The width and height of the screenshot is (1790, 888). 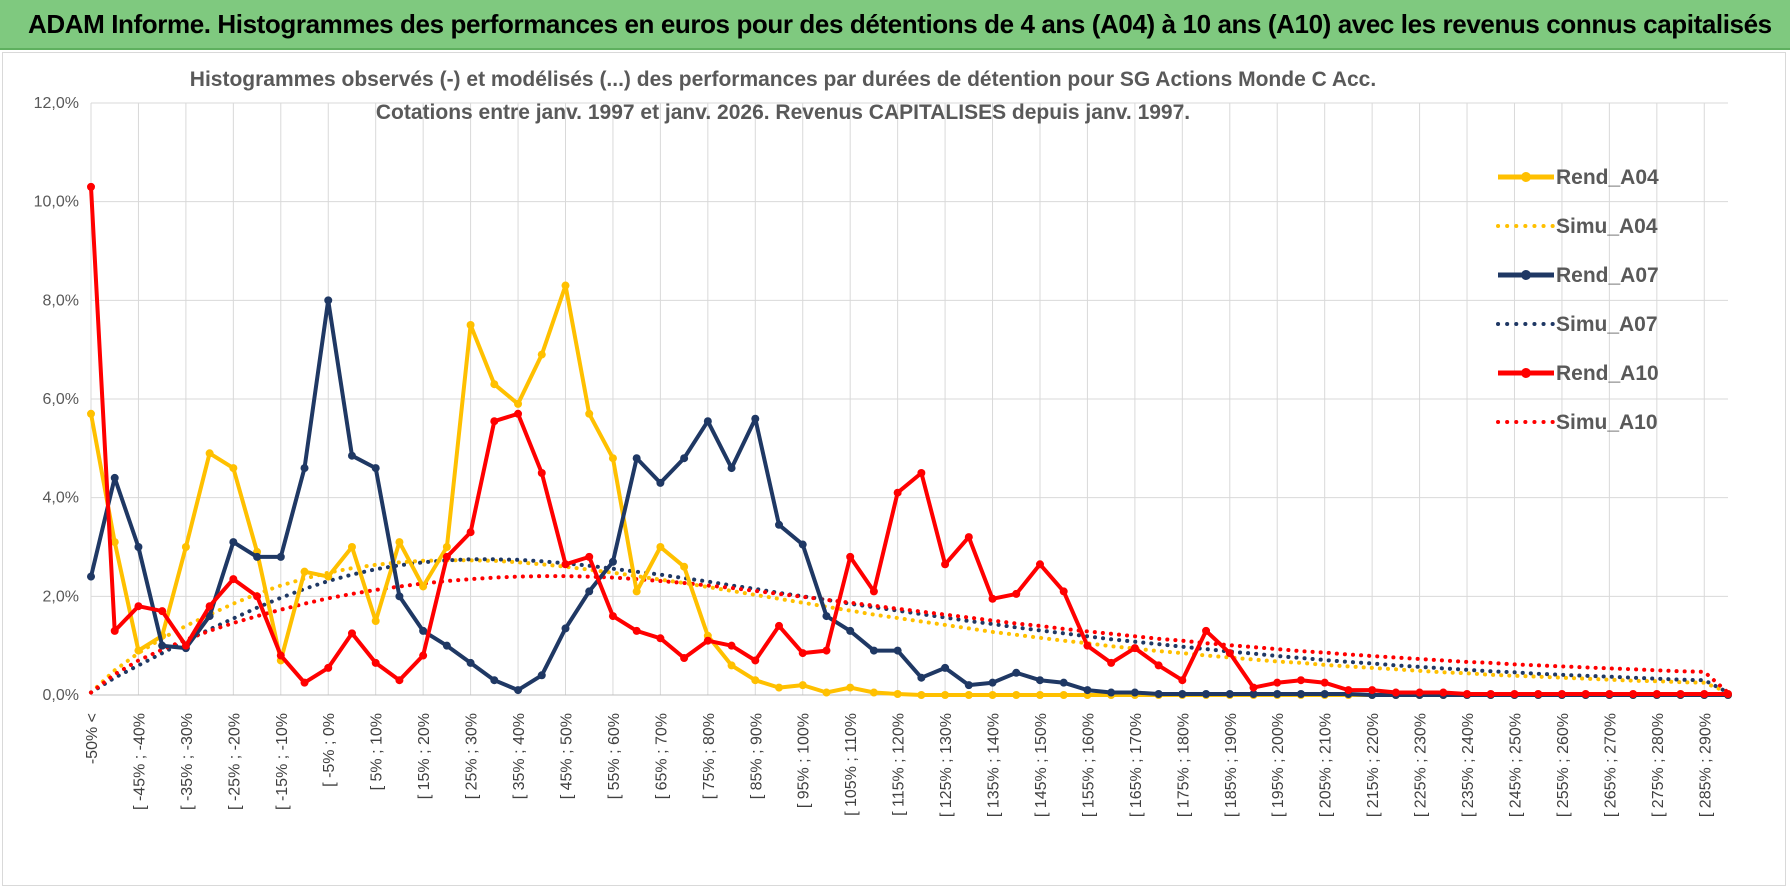 I want to click on legend-label: Simu_A04, so click(x=1607, y=226).